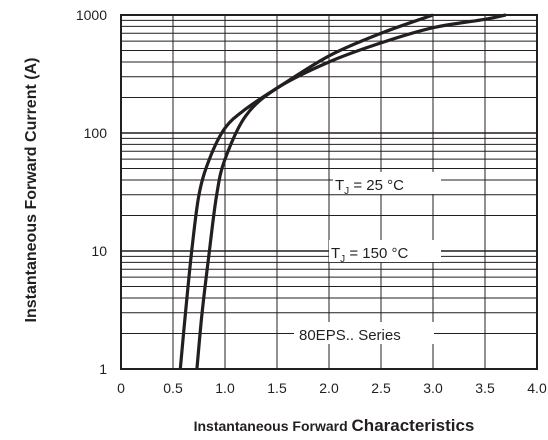 This screenshot has height=440, width=548. What do you see at coordinates (339, 185) in the screenshot?
I see `annotation-tj-25c-t: T` at bounding box center [339, 185].